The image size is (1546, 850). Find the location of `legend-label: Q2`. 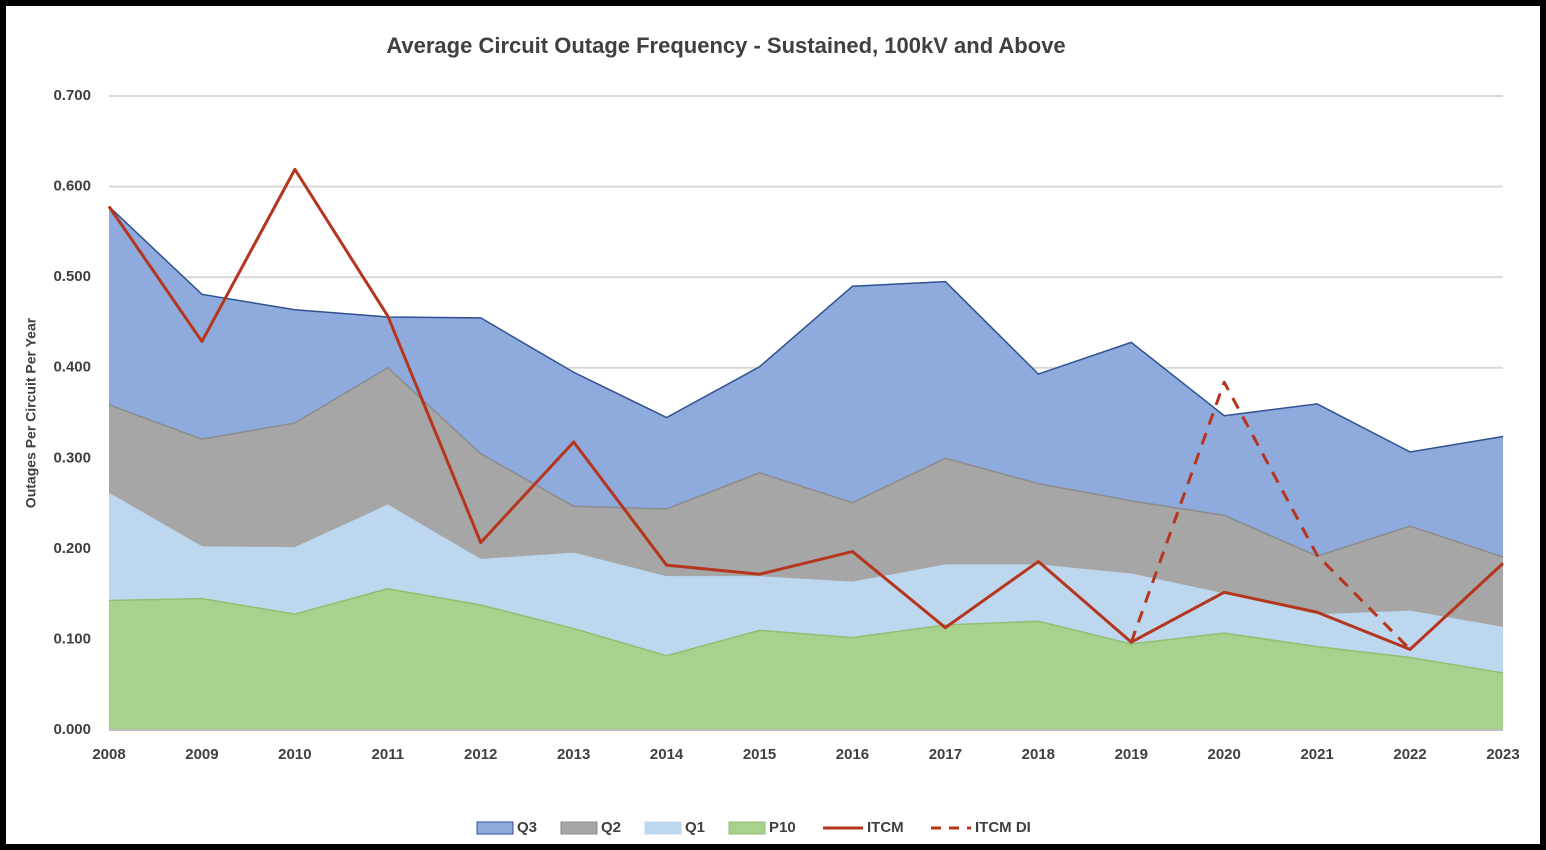

legend-label: Q2 is located at coordinates (611, 827).